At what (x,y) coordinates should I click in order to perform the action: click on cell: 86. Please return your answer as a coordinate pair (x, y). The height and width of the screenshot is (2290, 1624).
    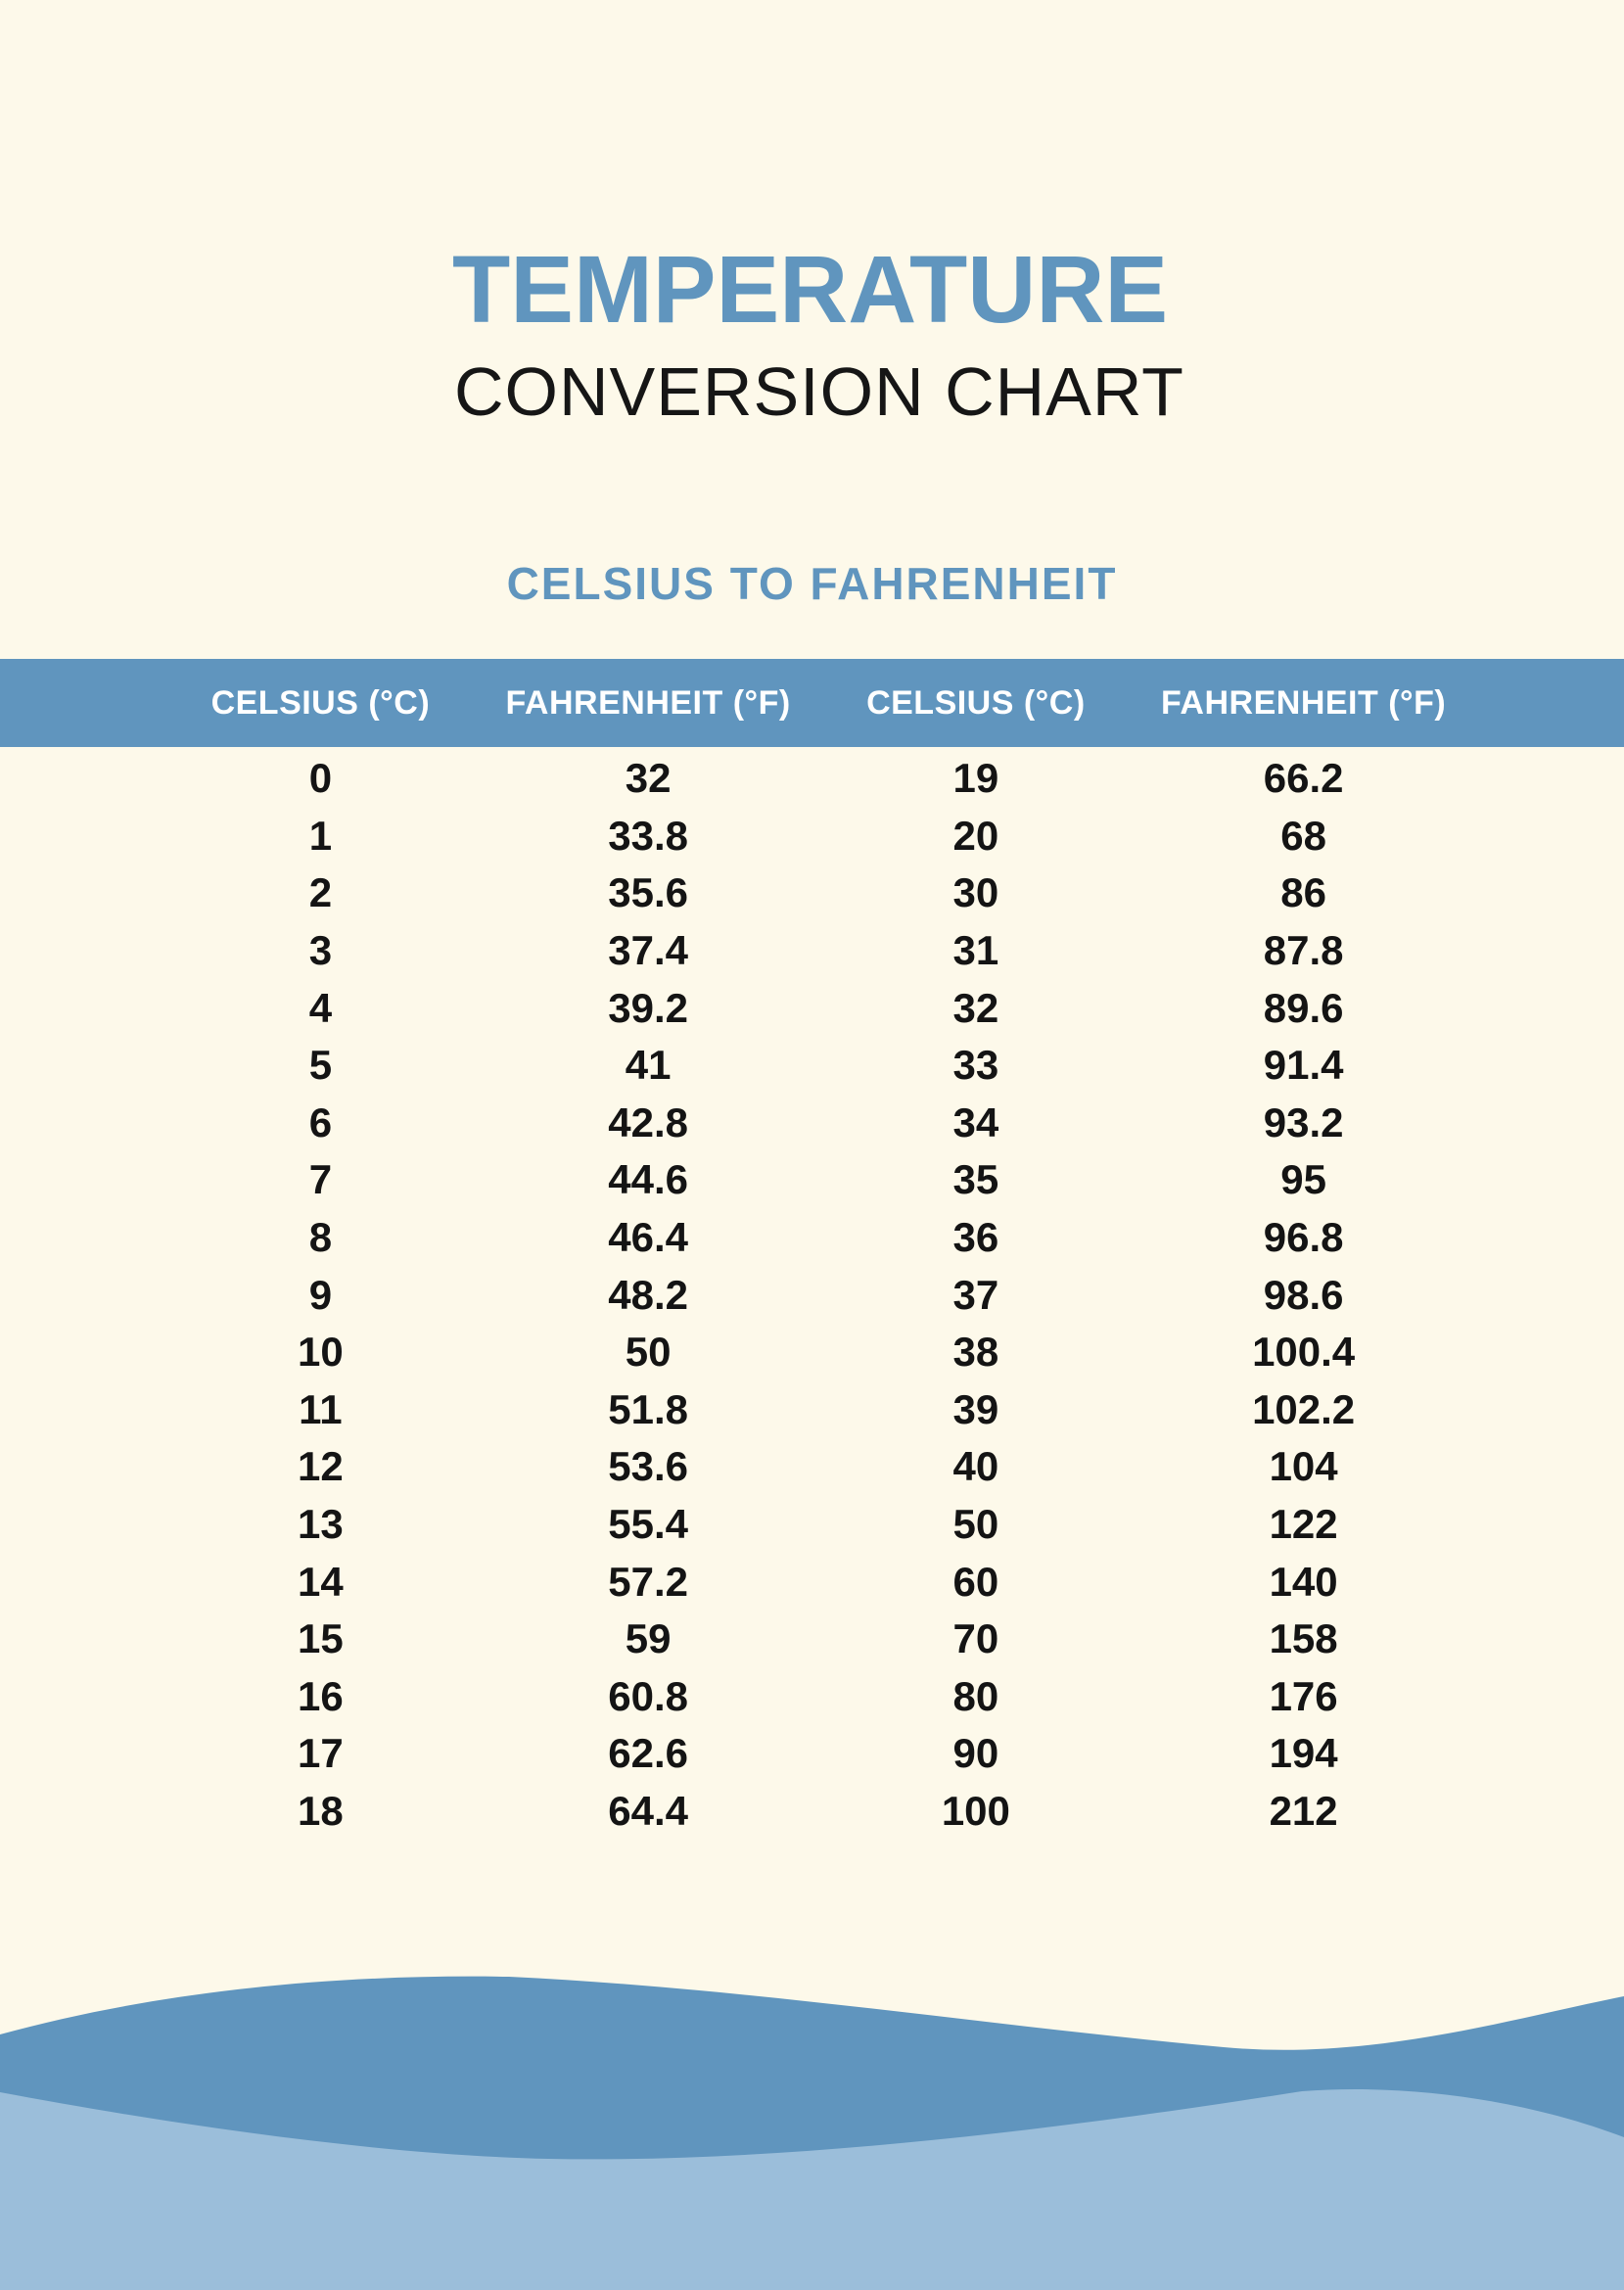
    Looking at the image, I should click on (1303, 892).